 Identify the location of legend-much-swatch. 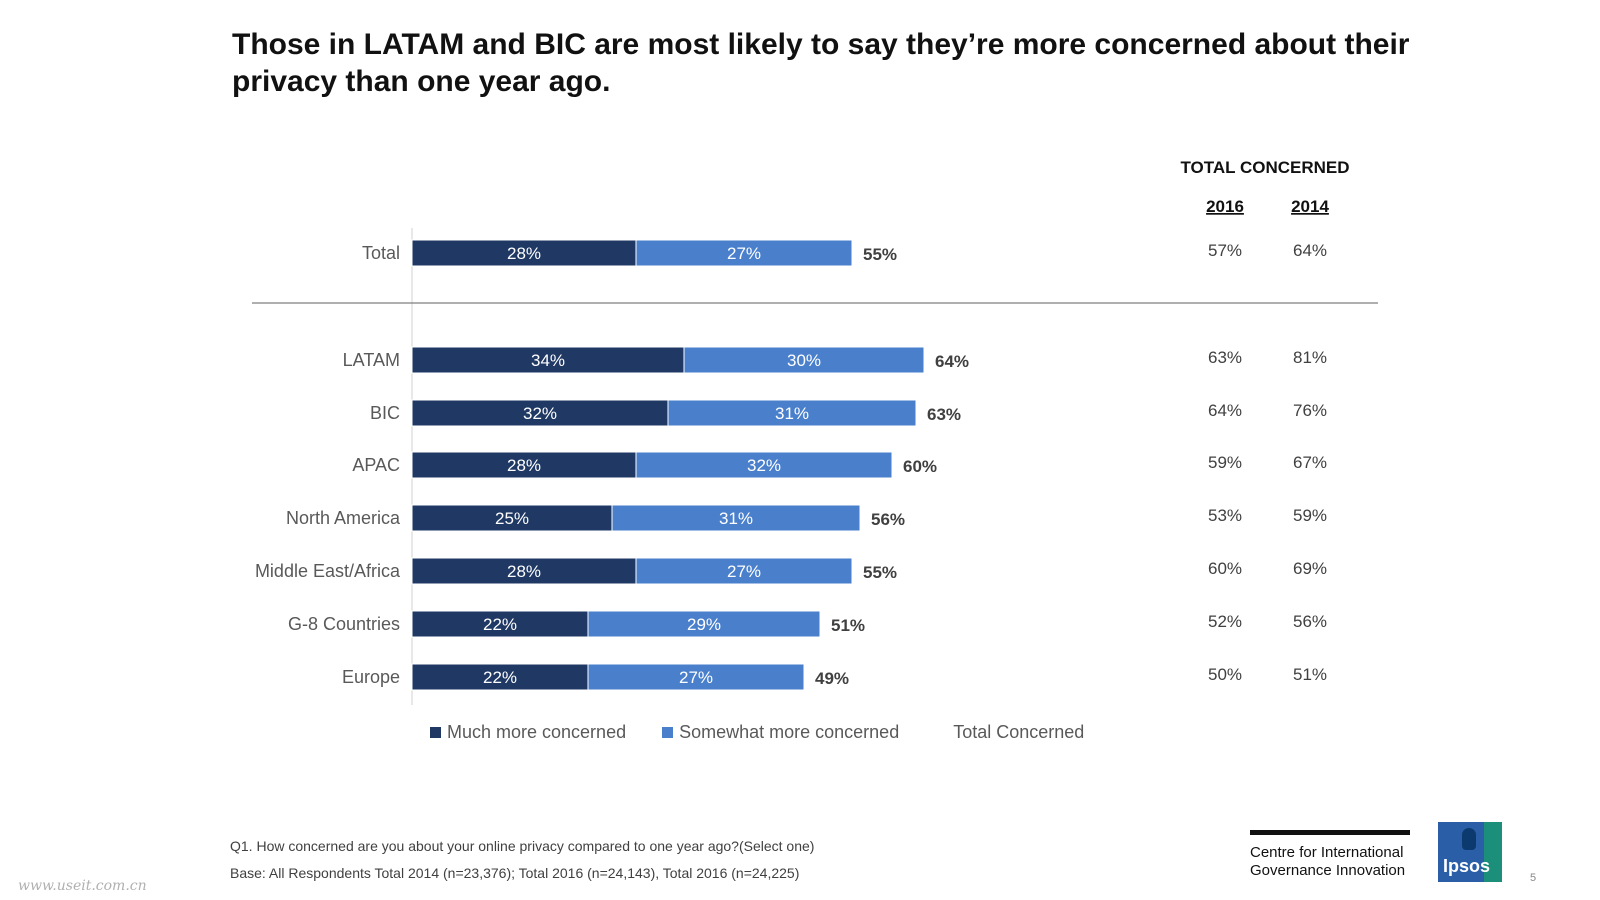
(435, 732).